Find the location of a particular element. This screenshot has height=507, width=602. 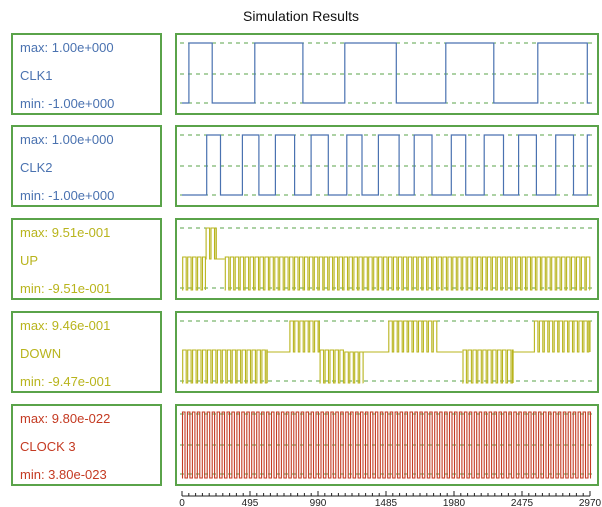

signal-name: CLK2 is located at coordinates (36, 167).